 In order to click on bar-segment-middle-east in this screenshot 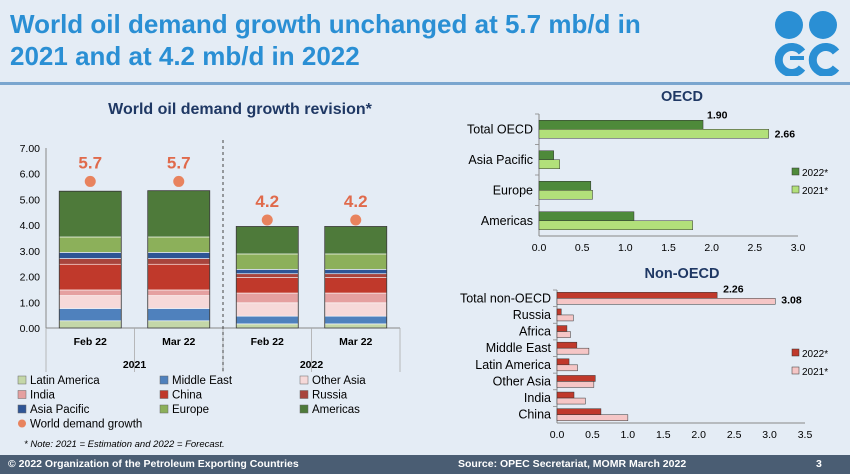, I will do `click(356, 320)`.